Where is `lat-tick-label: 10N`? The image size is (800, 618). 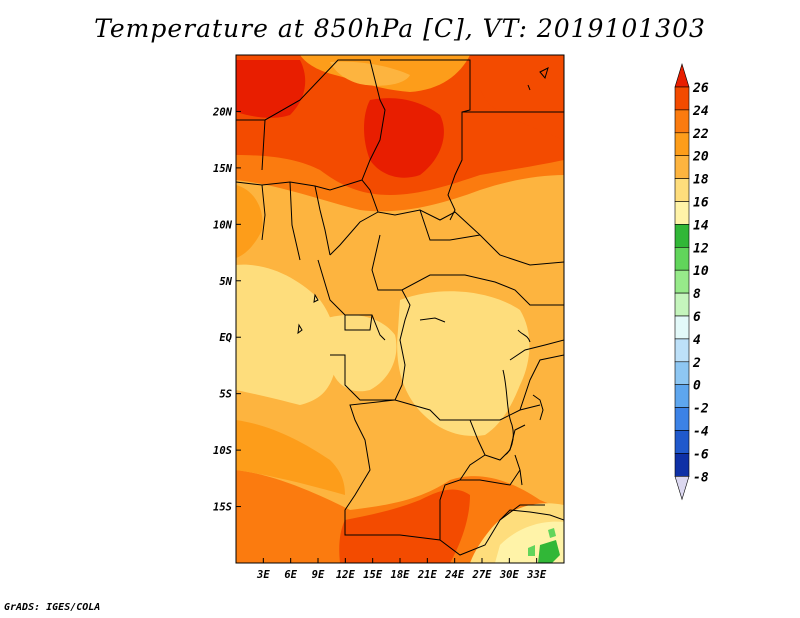 lat-tick-label: 10N is located at coordinates (223, 225).